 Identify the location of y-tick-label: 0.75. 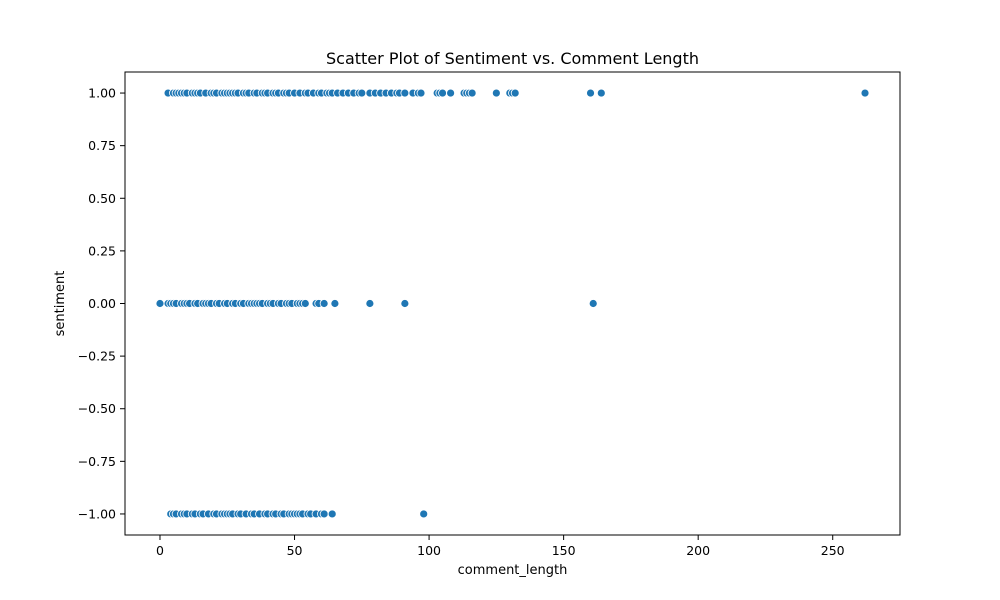
(102, 145).